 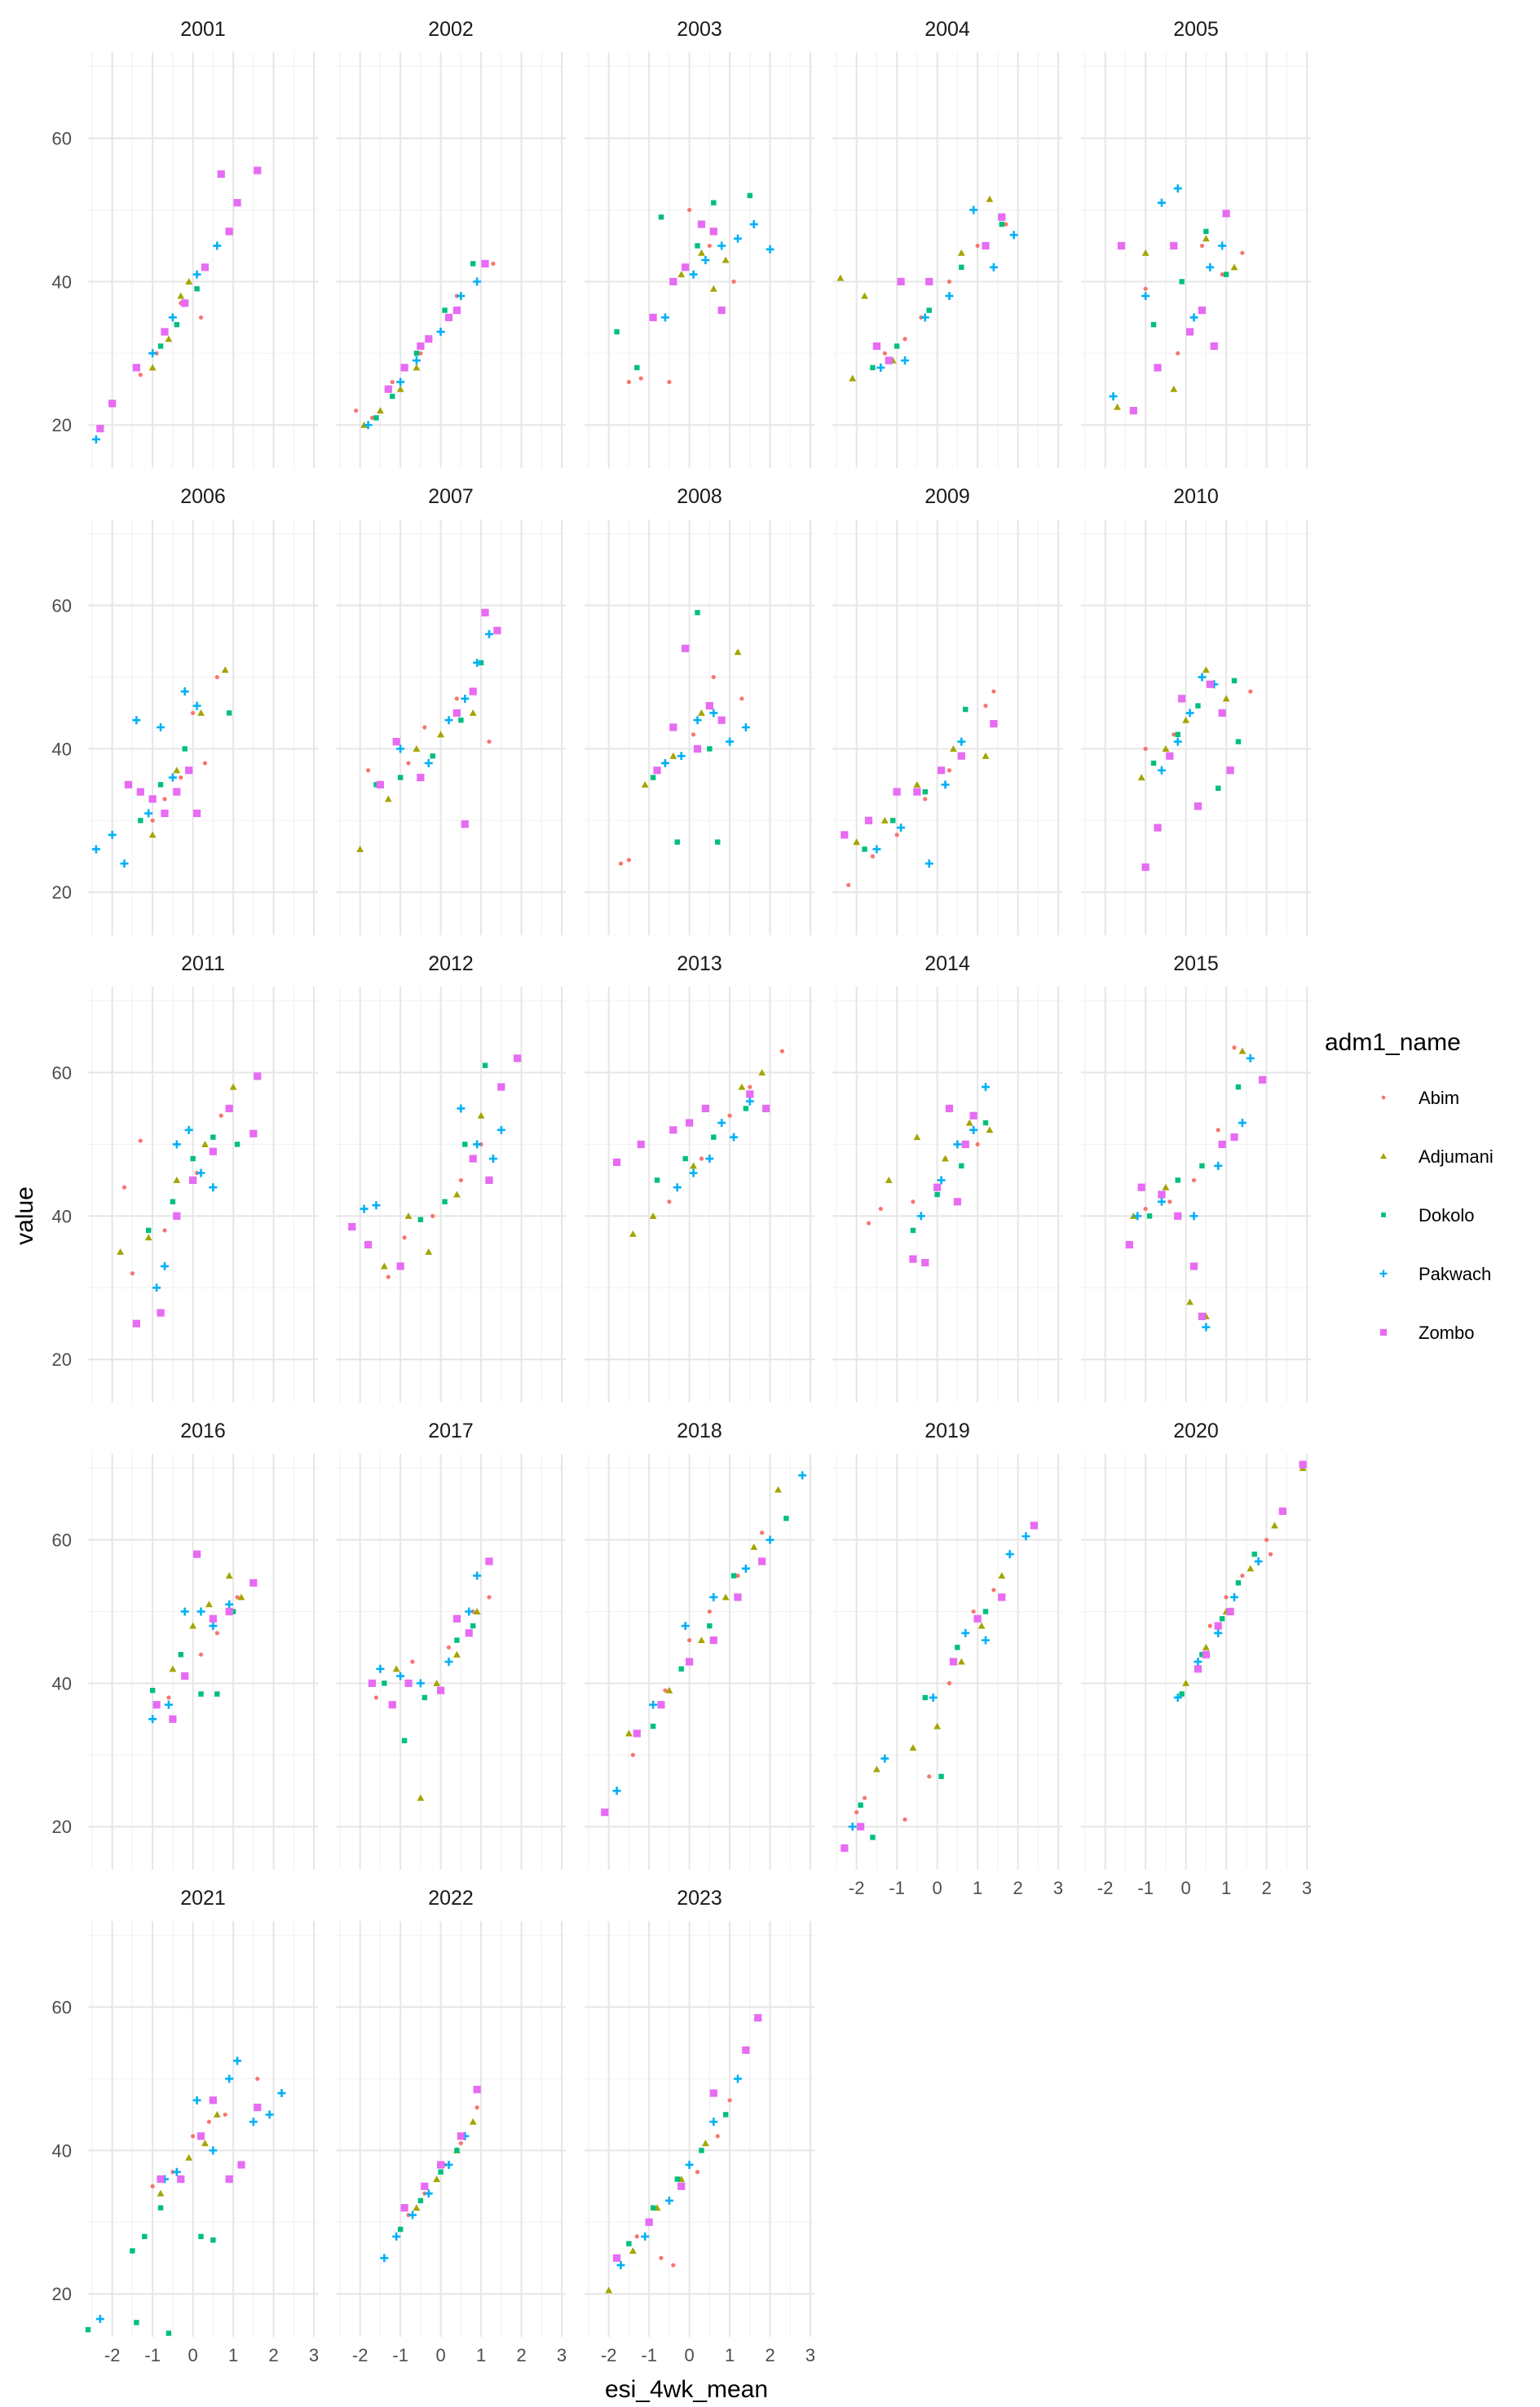 What do you see at coordinates (185, 1177) in the screenshot?
I see `facet-panel-2011: 2011 20 40 60` at bounding box center [185, 1177].